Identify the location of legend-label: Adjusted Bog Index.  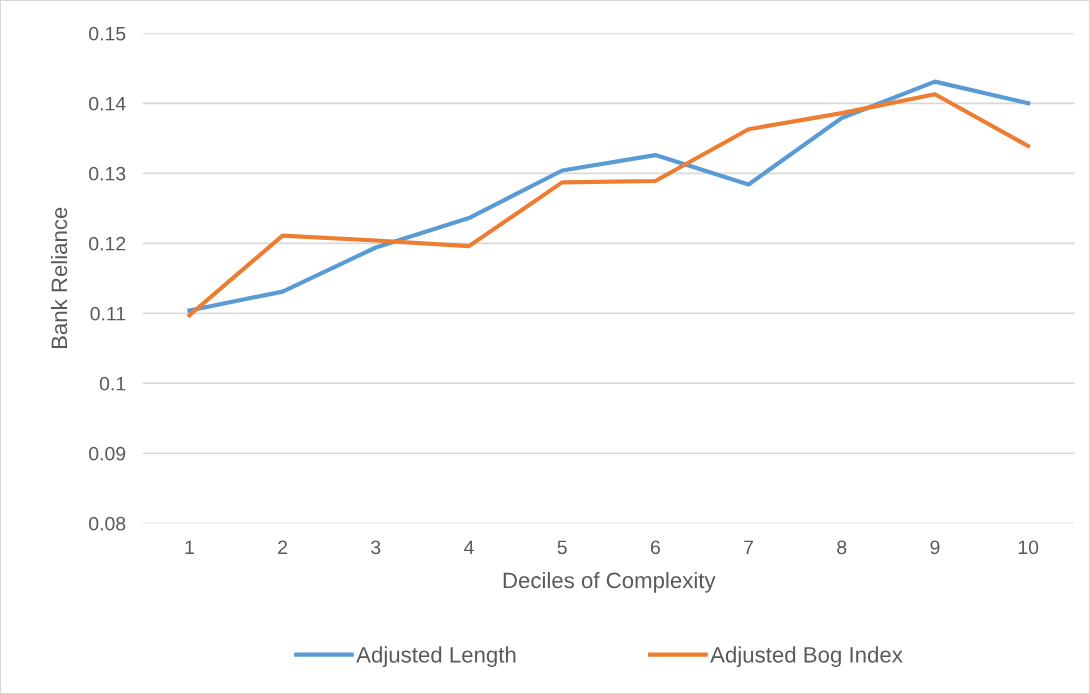
(806, 657).